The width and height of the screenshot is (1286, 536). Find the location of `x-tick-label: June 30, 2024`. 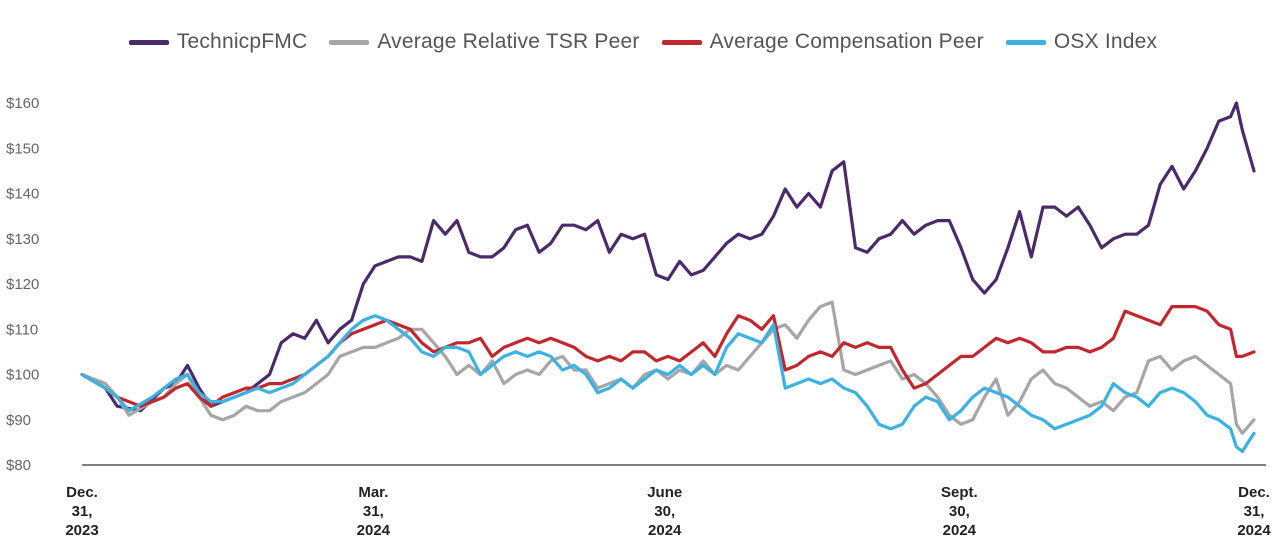

x-tick-label: June 30, 2024 is located at coordinates (664, 510).